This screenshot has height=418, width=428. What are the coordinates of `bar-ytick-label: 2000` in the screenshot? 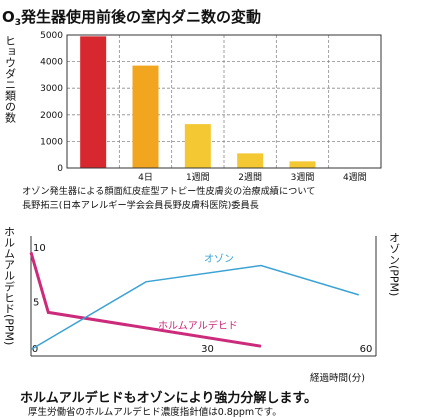 It's located at (51, 116).